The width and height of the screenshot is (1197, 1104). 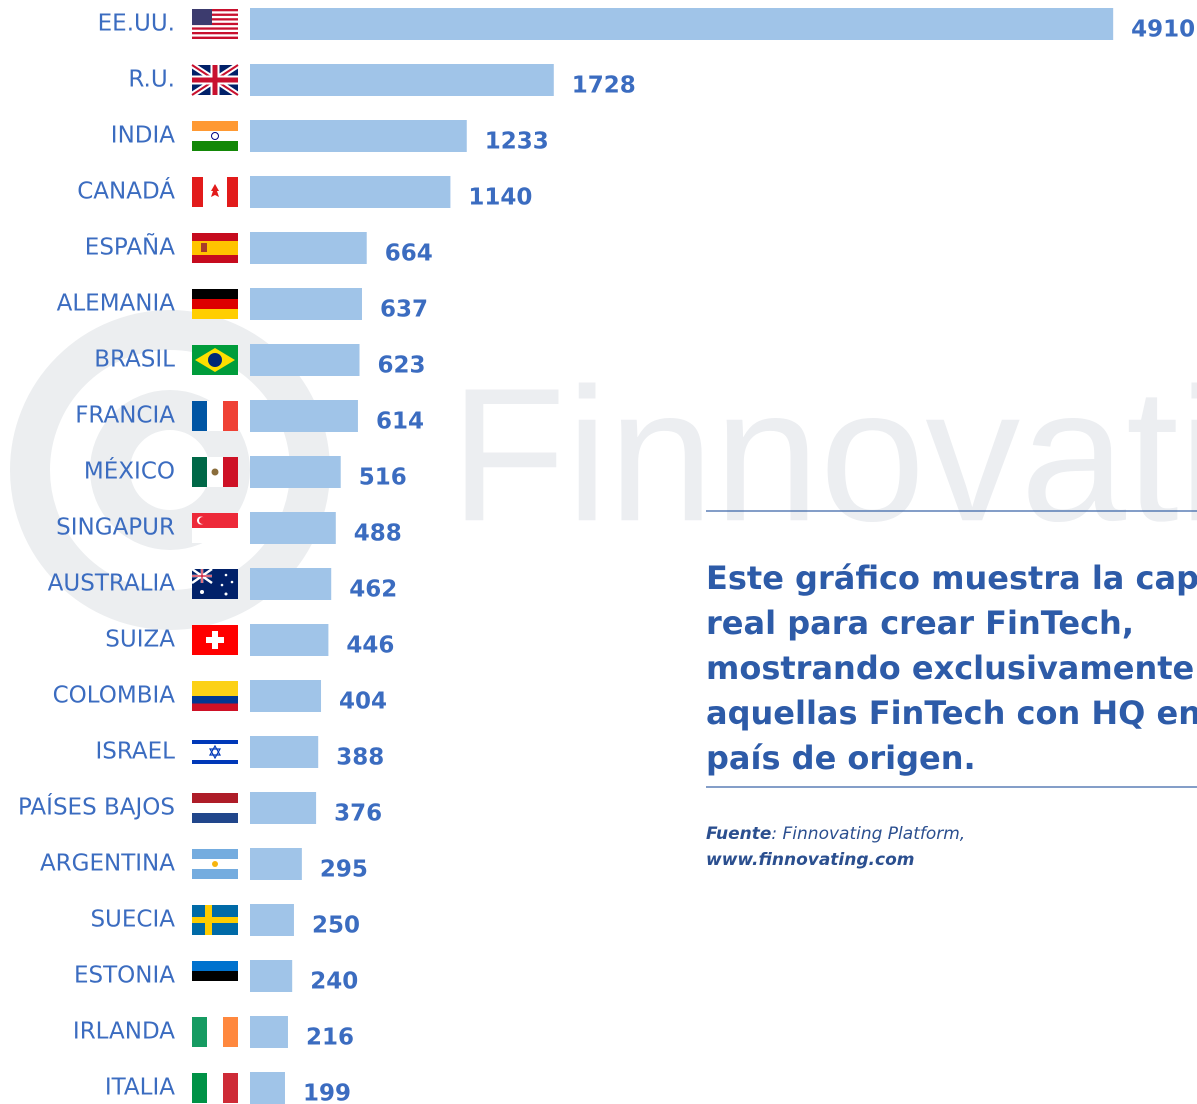 What do you see at coordinates (130, 247) in the screenshot?
I see `category-label: ESPAÑA` at bounding box center [130, 247].